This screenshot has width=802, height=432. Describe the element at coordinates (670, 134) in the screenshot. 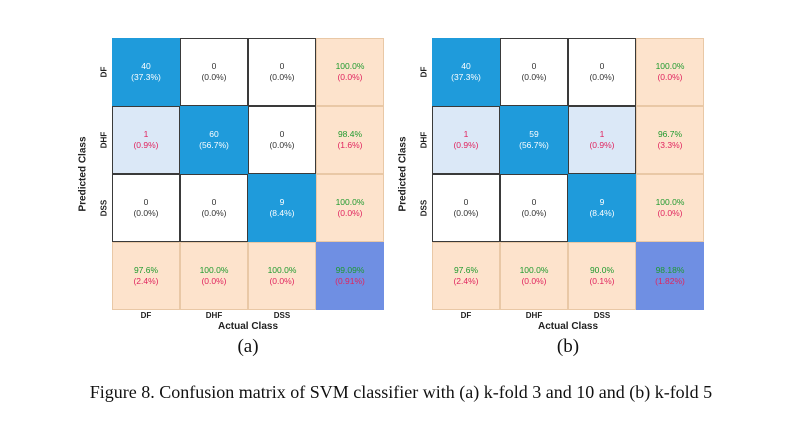

I see `summary-correct: 96.7%` at that location.